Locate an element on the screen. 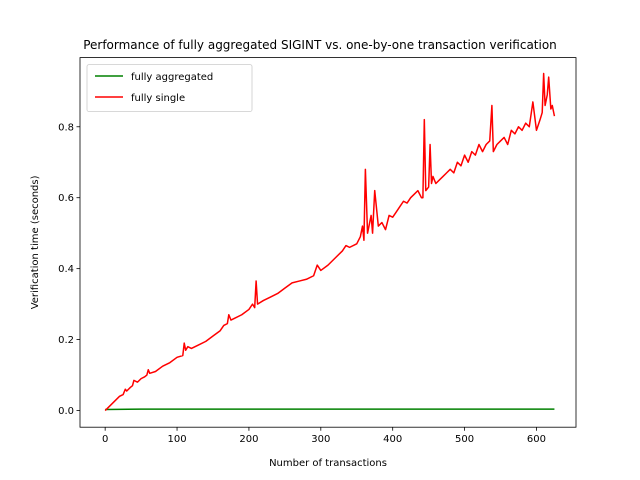  x-tick-label: 500 is located at coordinates (464, 439).